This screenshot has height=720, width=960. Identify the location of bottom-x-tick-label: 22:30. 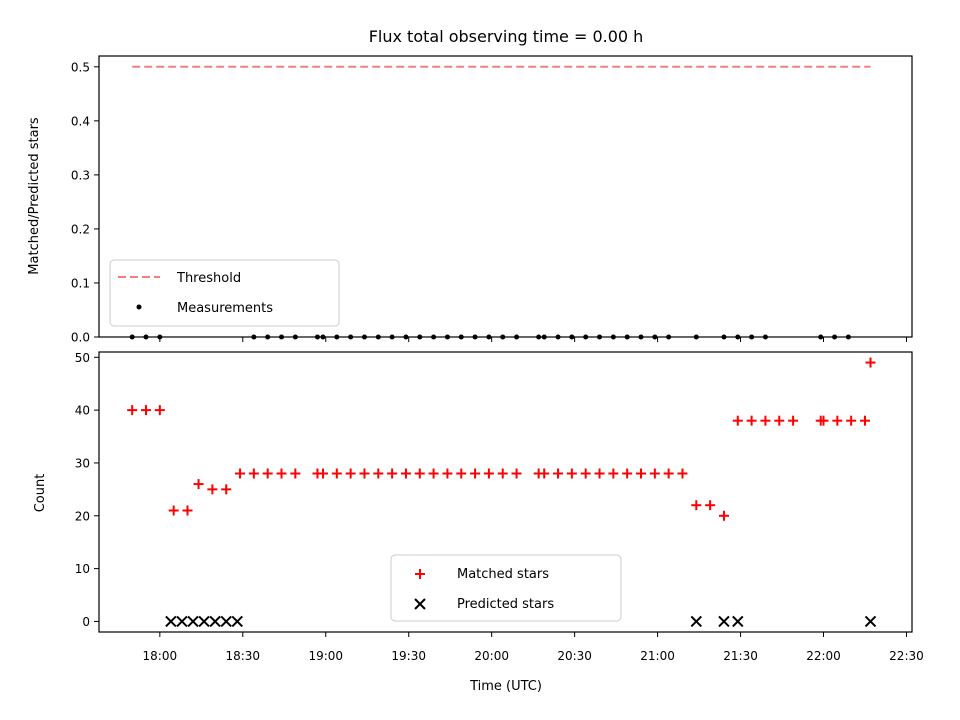
(906, 656).